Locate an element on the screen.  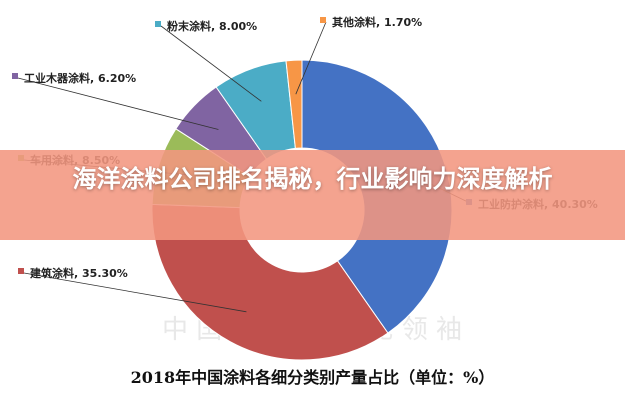
label-marker-powder is located at coordinates (158, 24).